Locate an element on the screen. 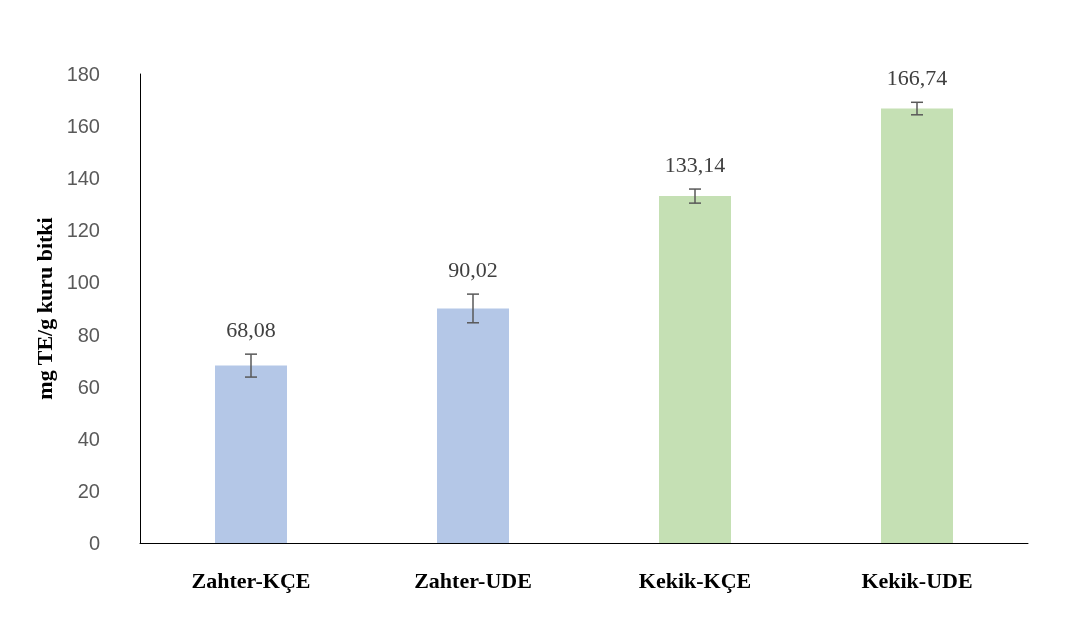 The width and height of the screenshot is (1088, 626). x-tick-label: Zahter-UDE is located at coordinates (473, 580).